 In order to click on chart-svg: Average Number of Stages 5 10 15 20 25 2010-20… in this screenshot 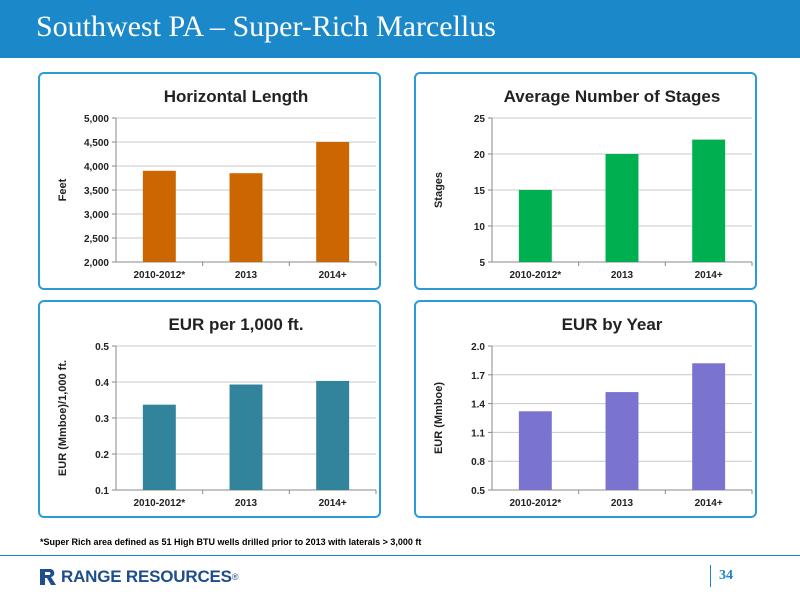, I will do `click(593, 184)`.